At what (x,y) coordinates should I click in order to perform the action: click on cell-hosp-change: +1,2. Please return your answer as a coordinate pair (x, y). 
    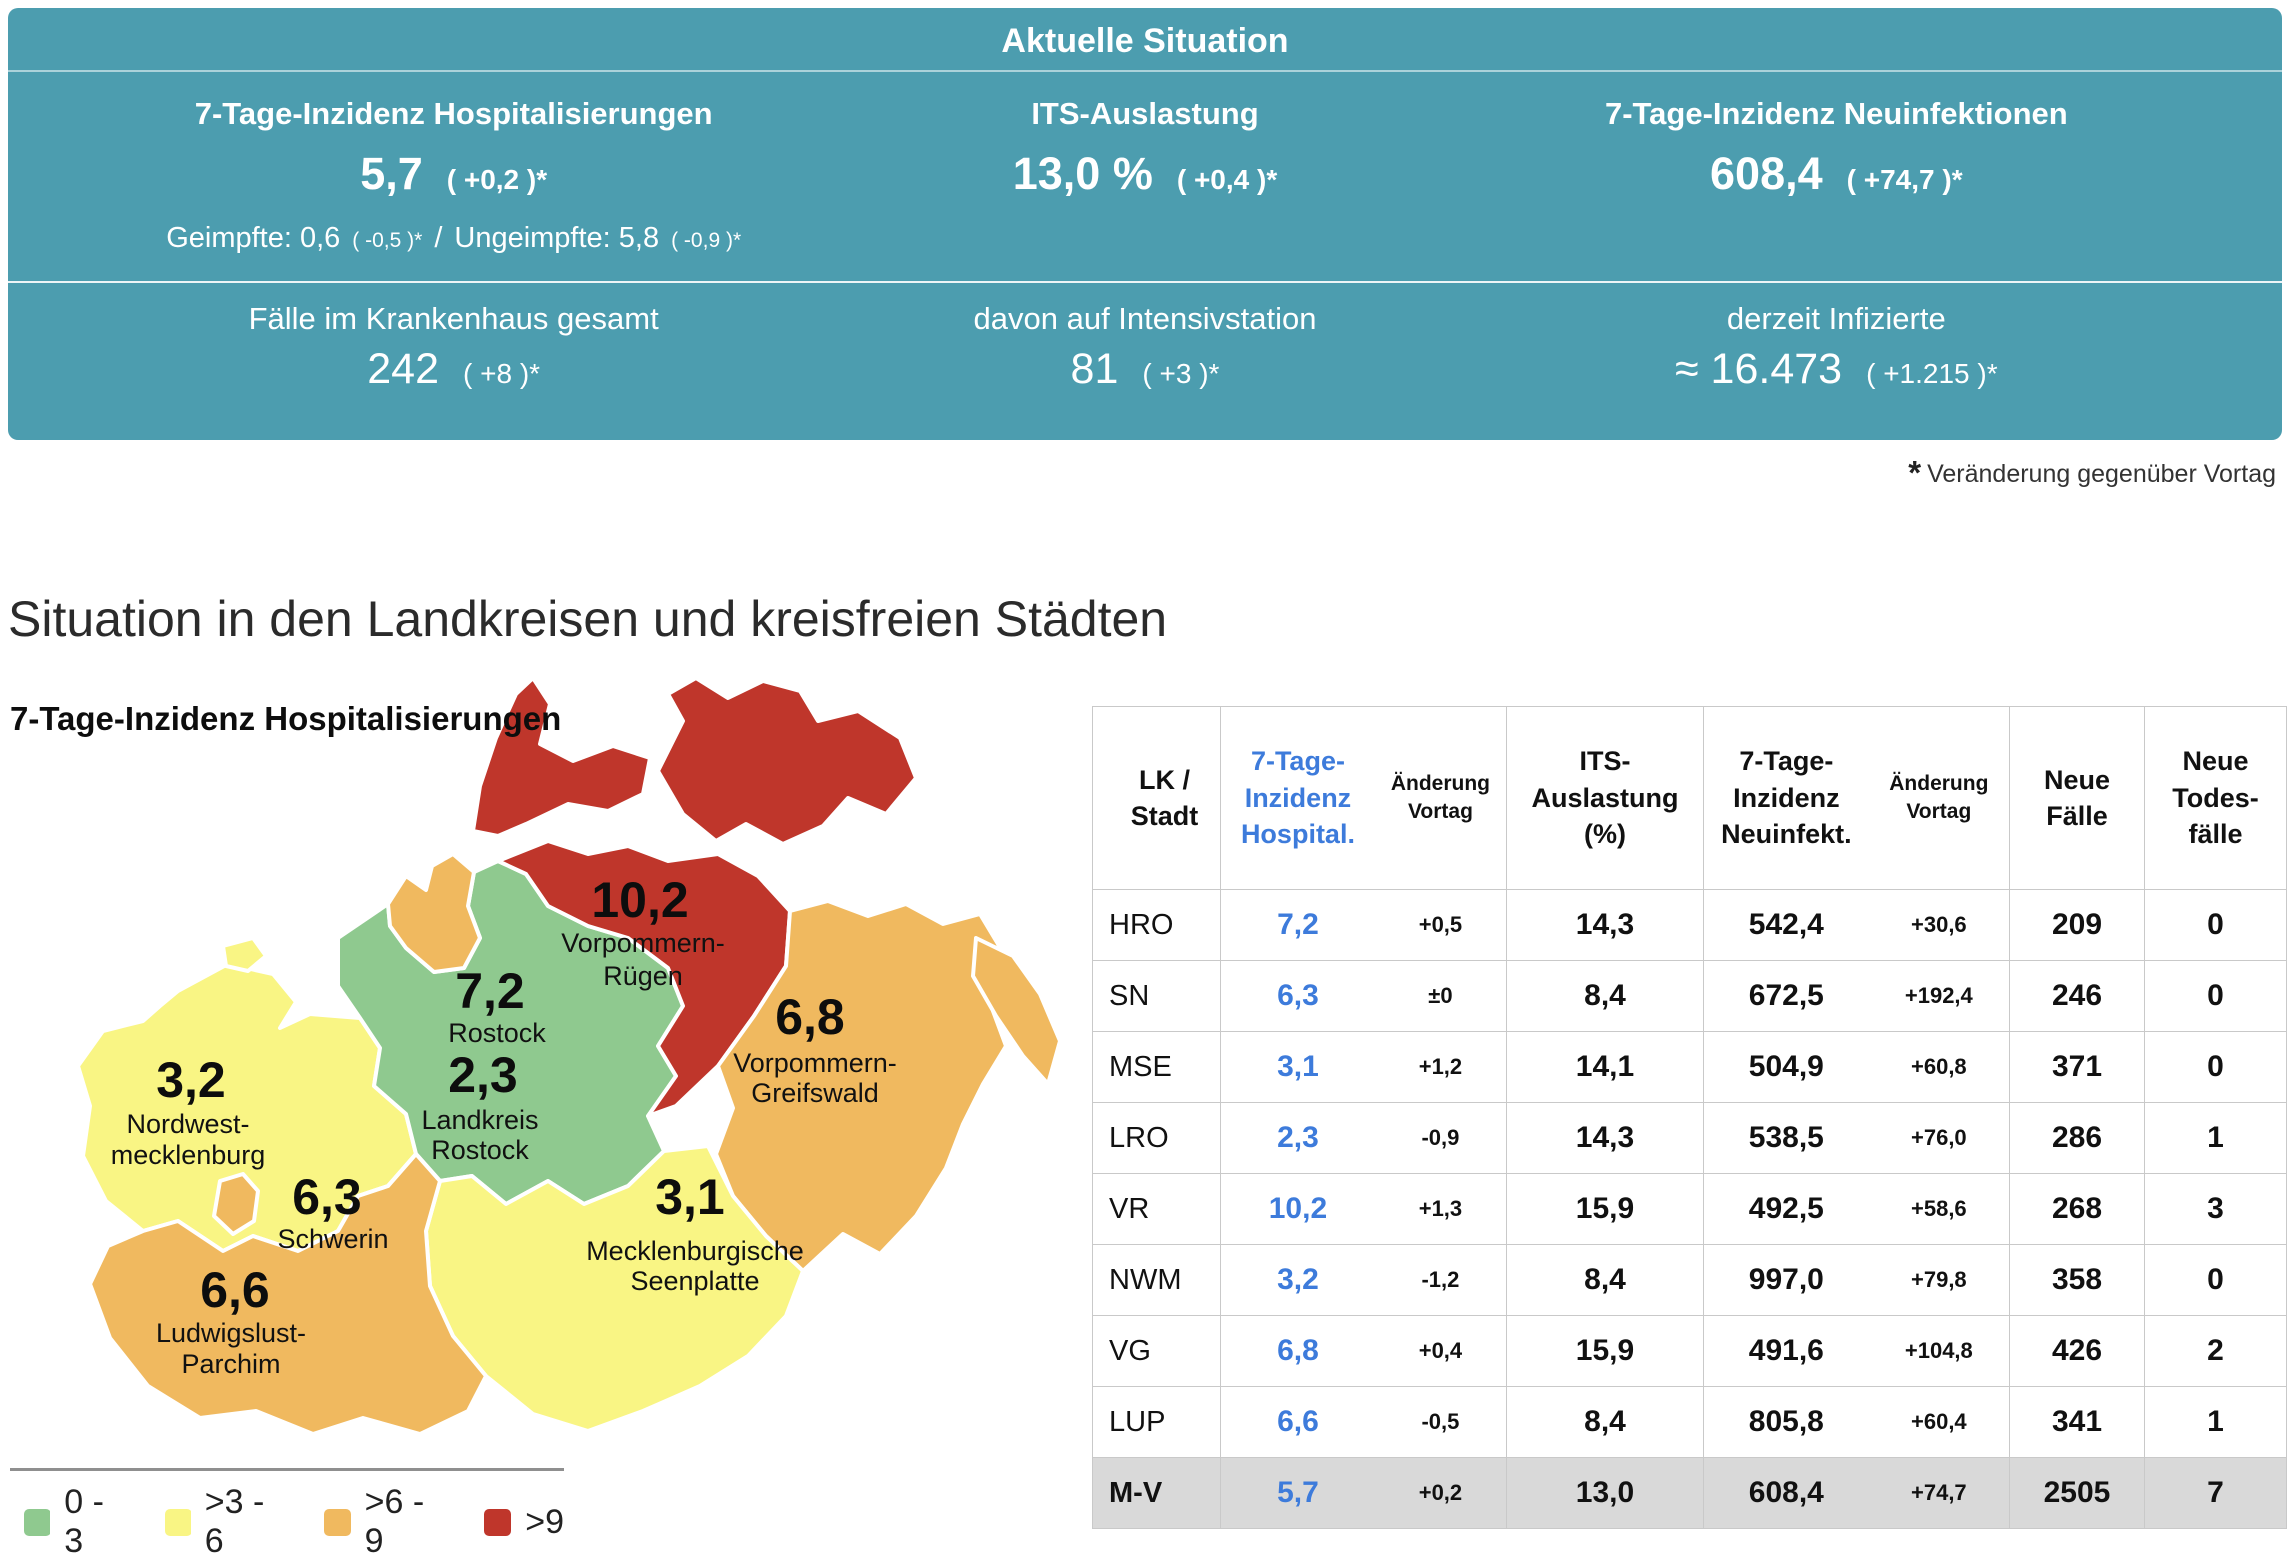
    Looking at the image, I should click on (1440, 1067).